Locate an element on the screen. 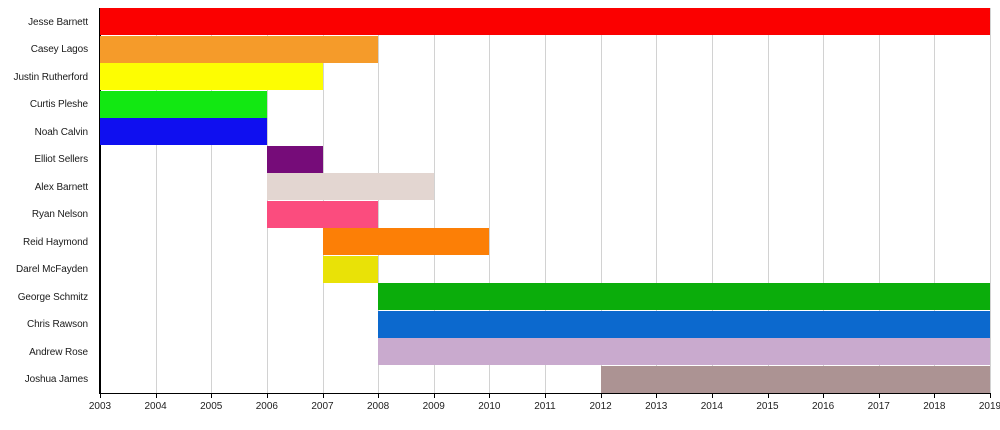  x-axis-tick-label: 2008 is located at coordinates (378, 406).